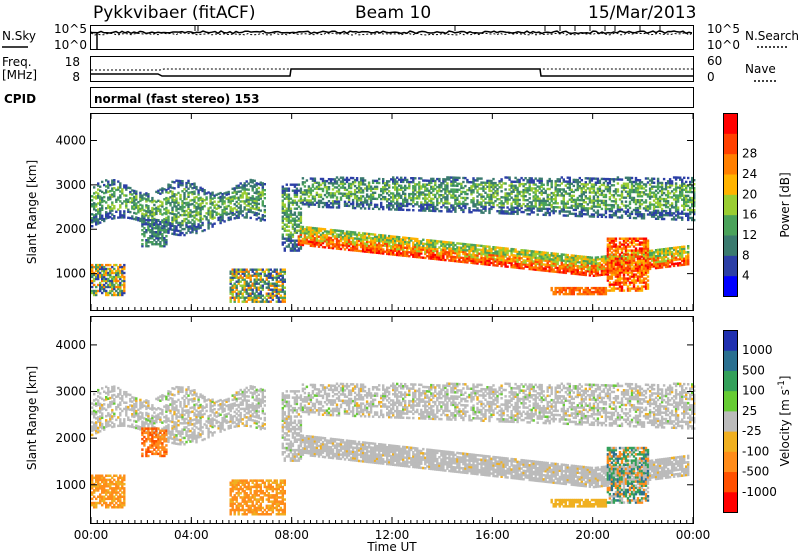 The width and height of the screenshot is (800, 554). Describe the element at coordinates (723, 45) in the screenshot. I see `noise-right-tick-bottom: 10^0` at that location.